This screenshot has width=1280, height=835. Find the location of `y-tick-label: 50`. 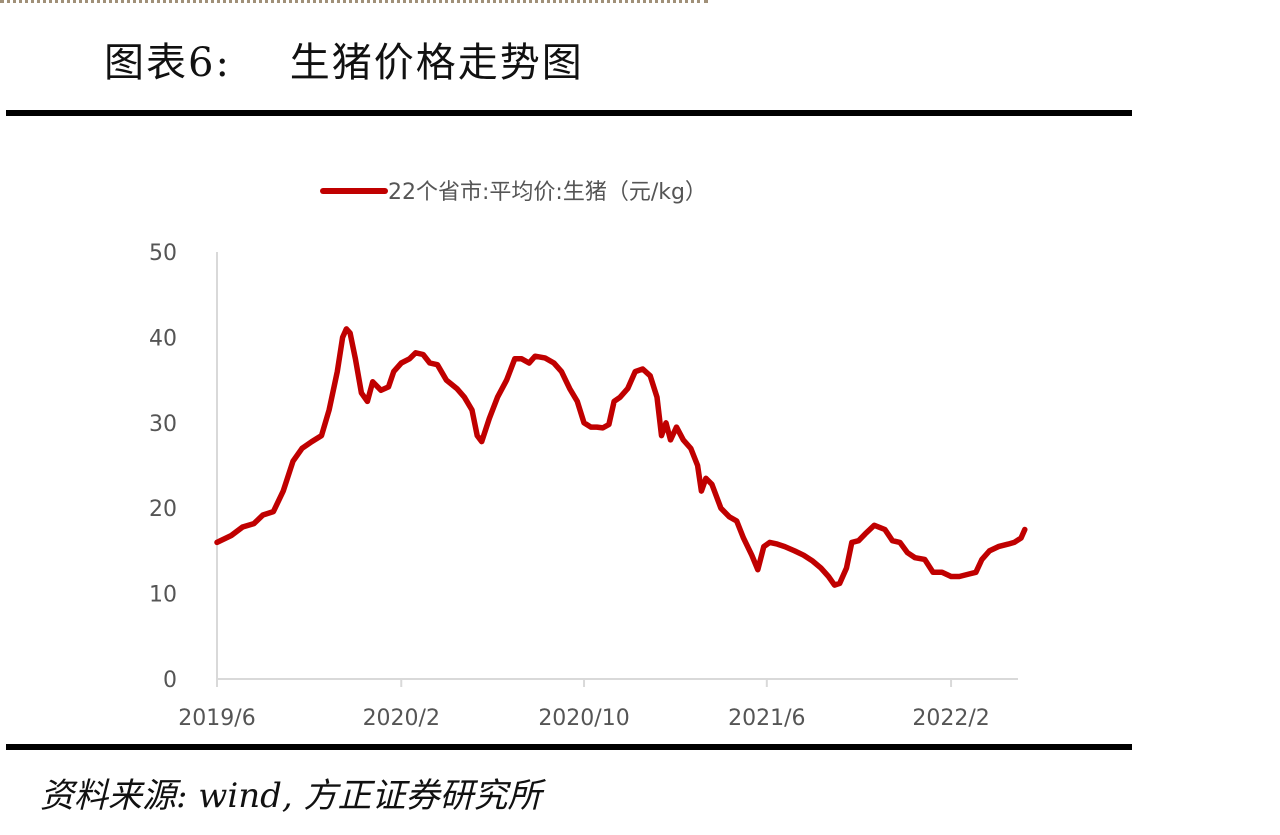

y-tick-label: 50 is located at coordinates (163, 253).